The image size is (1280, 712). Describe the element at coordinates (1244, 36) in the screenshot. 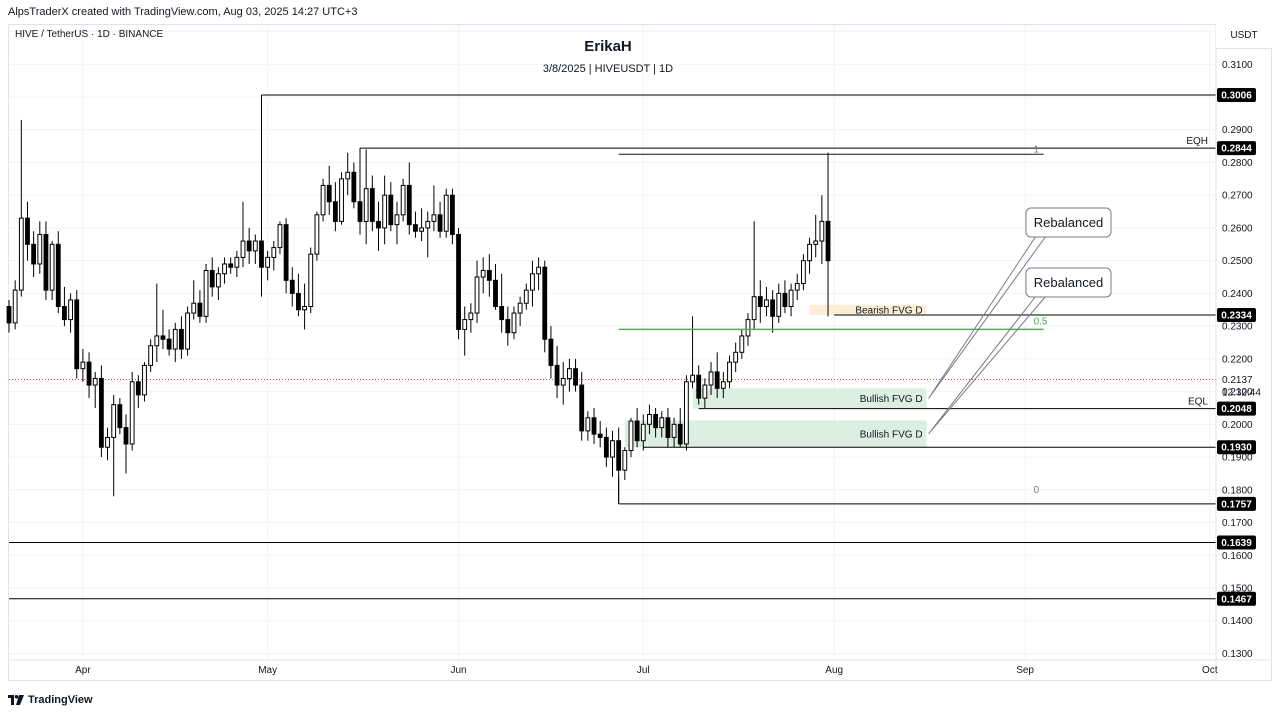

I see `currency-label: USDT` at that location.